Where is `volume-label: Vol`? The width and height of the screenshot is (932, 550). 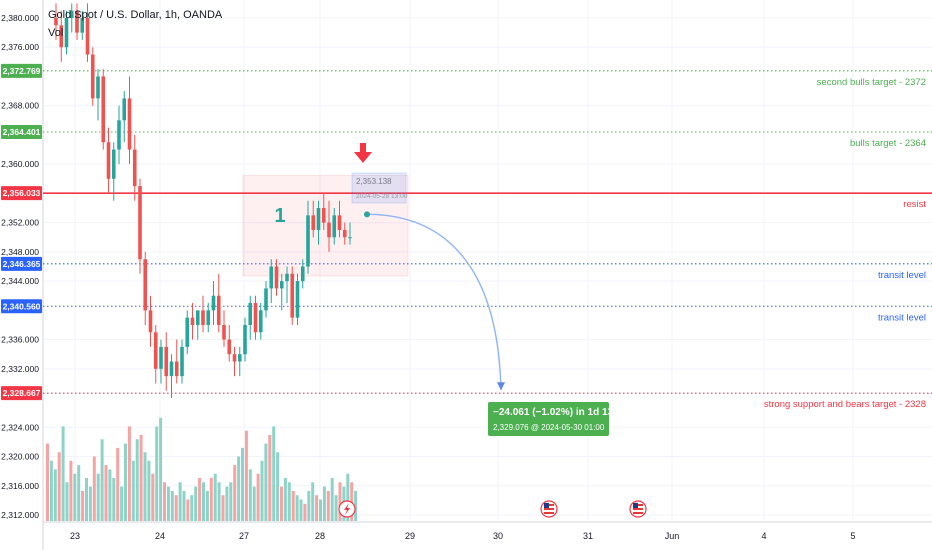
volume-label: Vol is located at coordinates (56, 33).